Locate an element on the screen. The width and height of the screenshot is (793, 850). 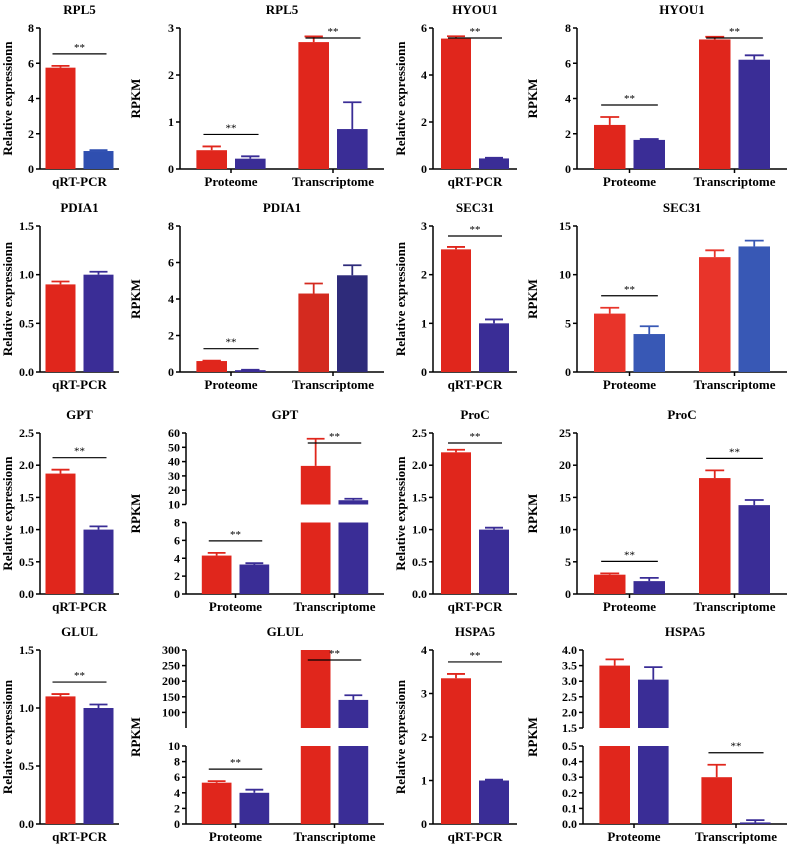
y-tick-label: 8 is located at coordinates (171, 226).